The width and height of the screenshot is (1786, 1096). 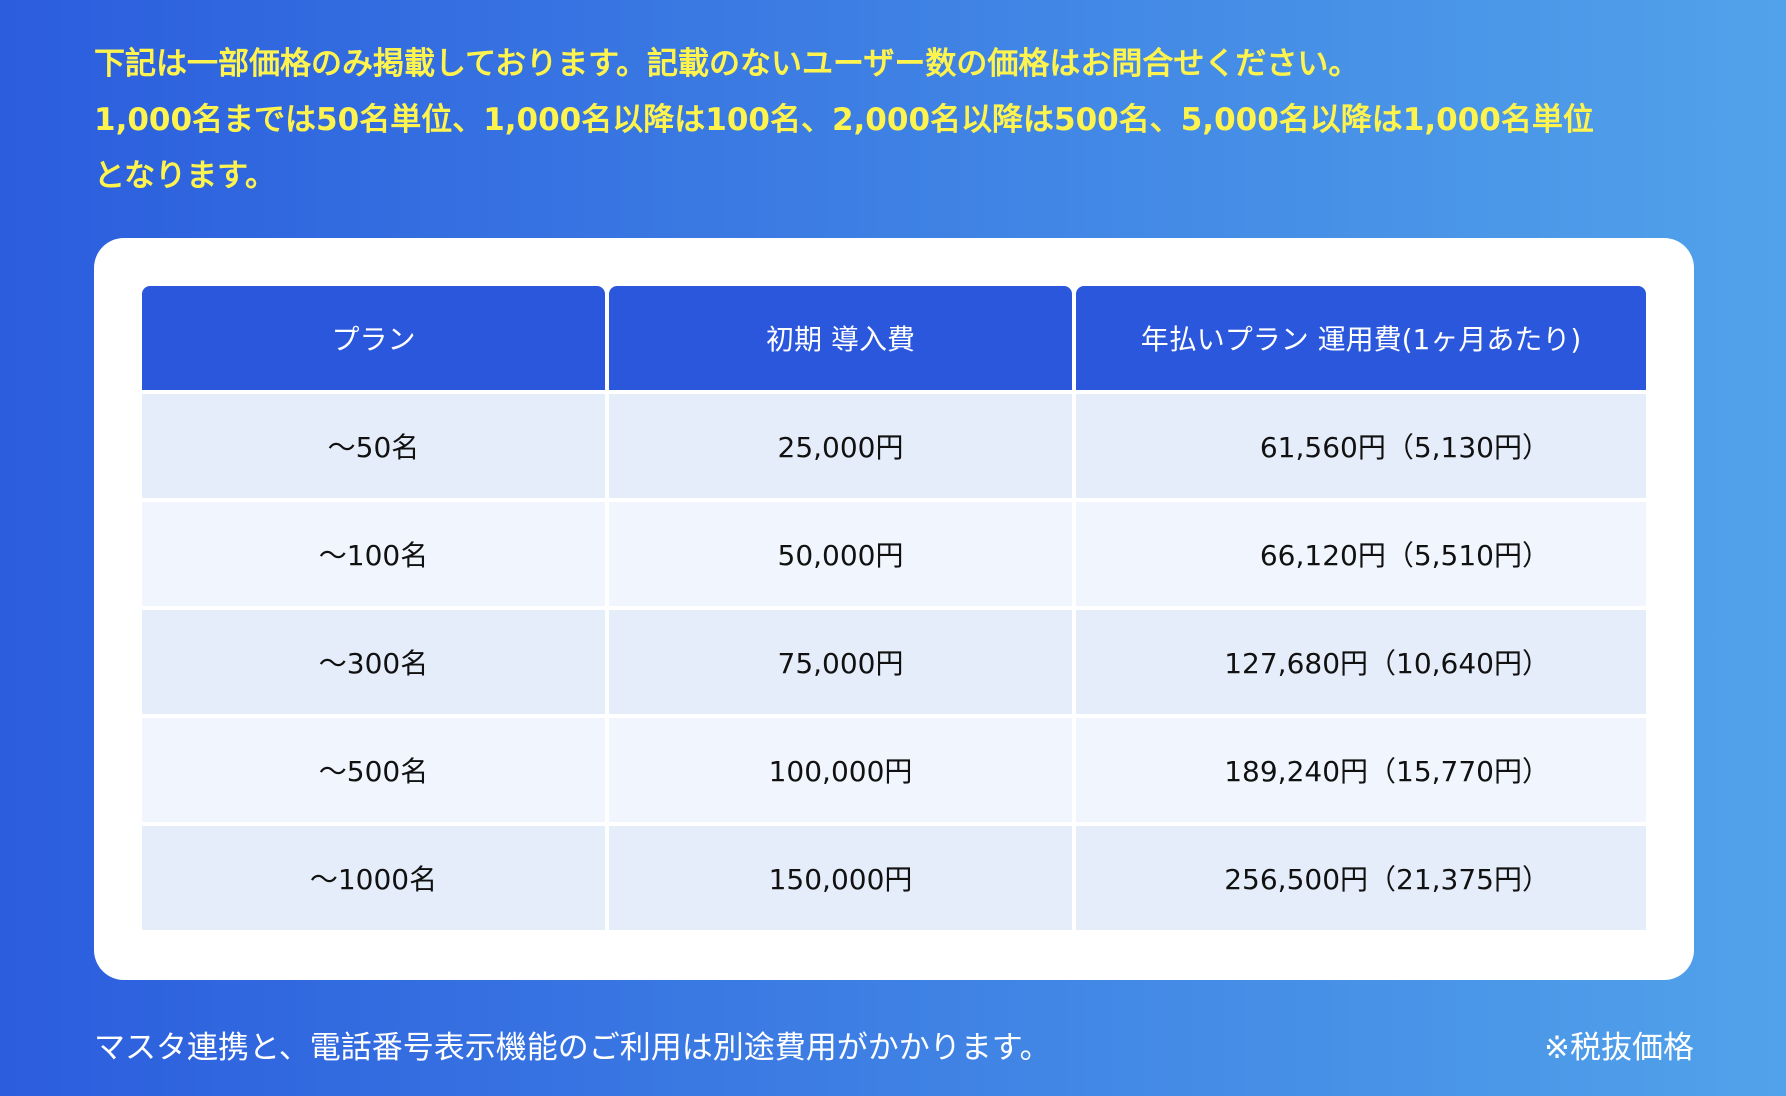 I want to click on initial-fee-cell: 100,000円, so click(x=840, y=770).